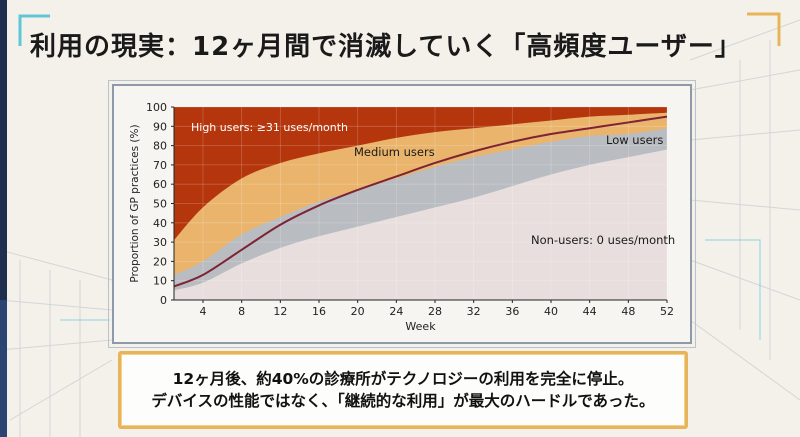  I want to click on y-tick-label: 20, so click(160, 261).